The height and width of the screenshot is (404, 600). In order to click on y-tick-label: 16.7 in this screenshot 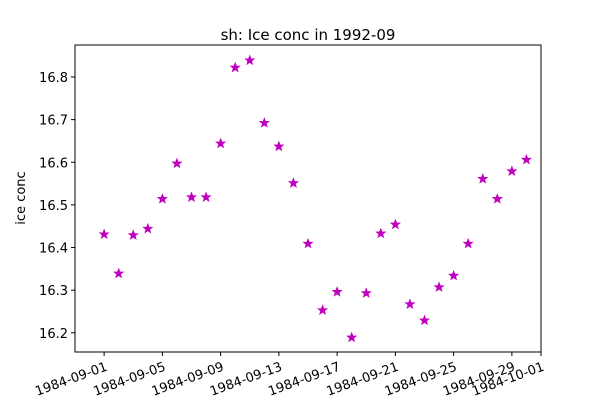, I will do `click(53, 121)`.